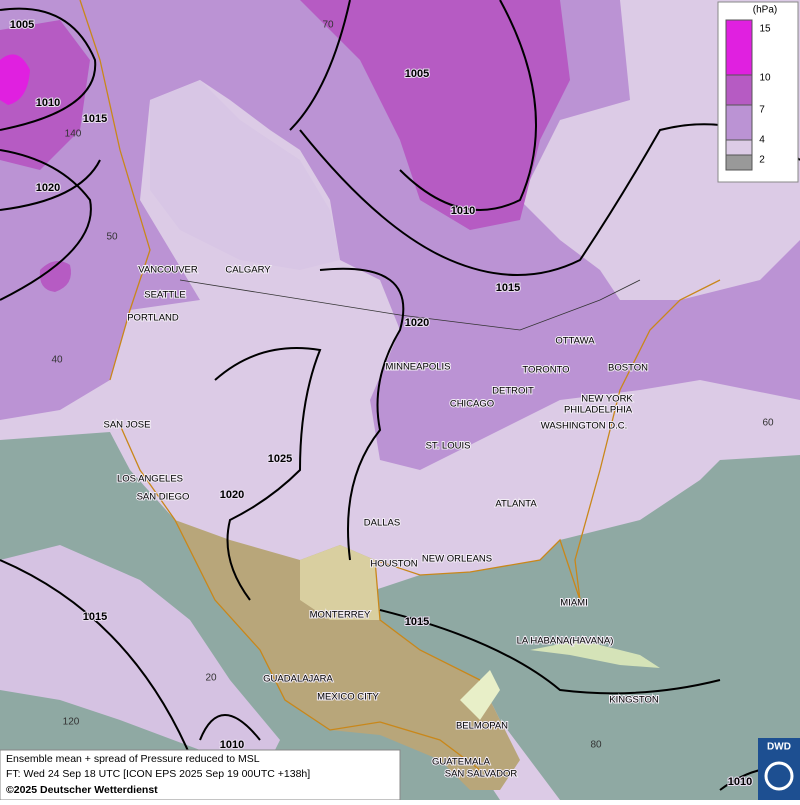 The height and width of the screenshot is (805, 800). I want to click on spread-low, so click(245, 175).